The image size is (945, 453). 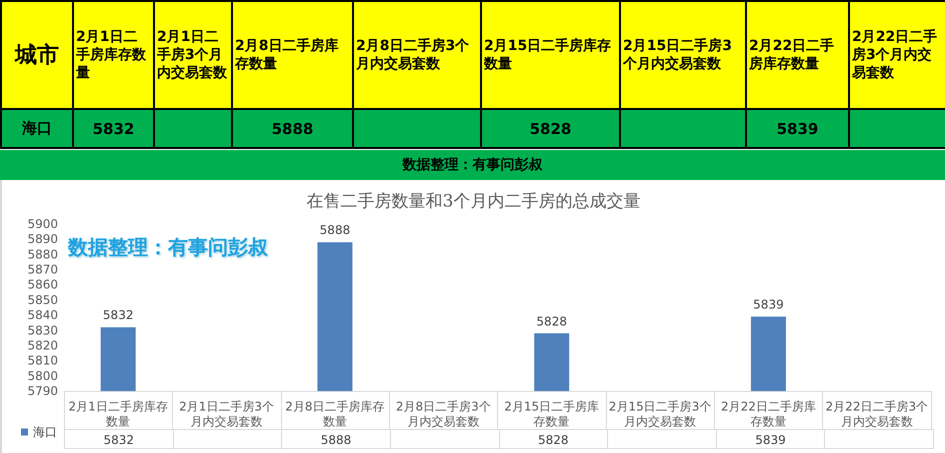 What do you see at coordinates (553, 439) in the screenshot?
I see `text: 5828` at bounding box center [553, 439].